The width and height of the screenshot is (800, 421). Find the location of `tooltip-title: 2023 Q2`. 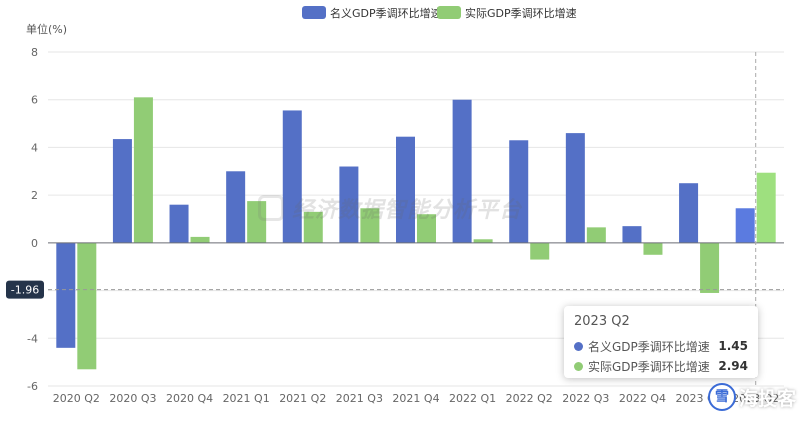

tooltip-title: 2023 Q2 is located at coordinates (602, 321).